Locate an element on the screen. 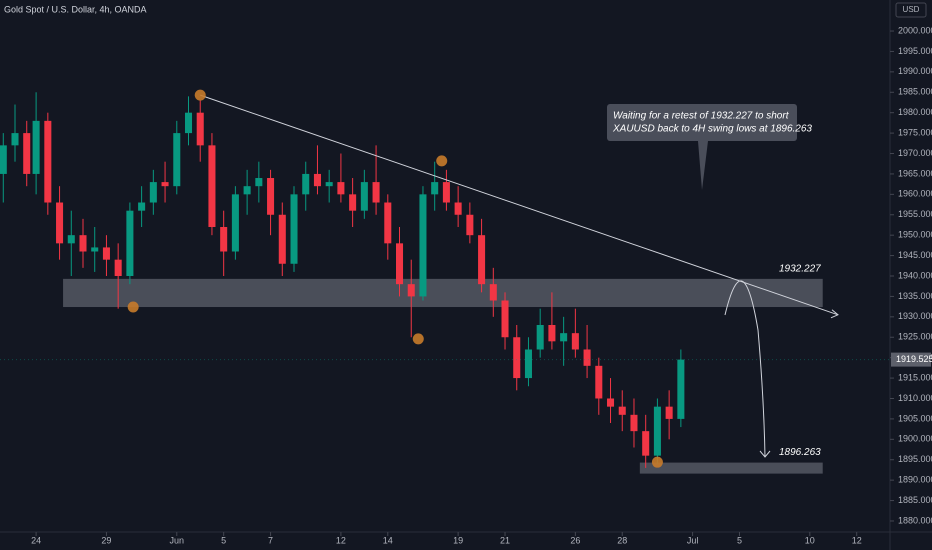 Image resolution: width=932 pixels, height=550 pixels. y-tick-label: 1960.000 is located at coordinates (915, 194).